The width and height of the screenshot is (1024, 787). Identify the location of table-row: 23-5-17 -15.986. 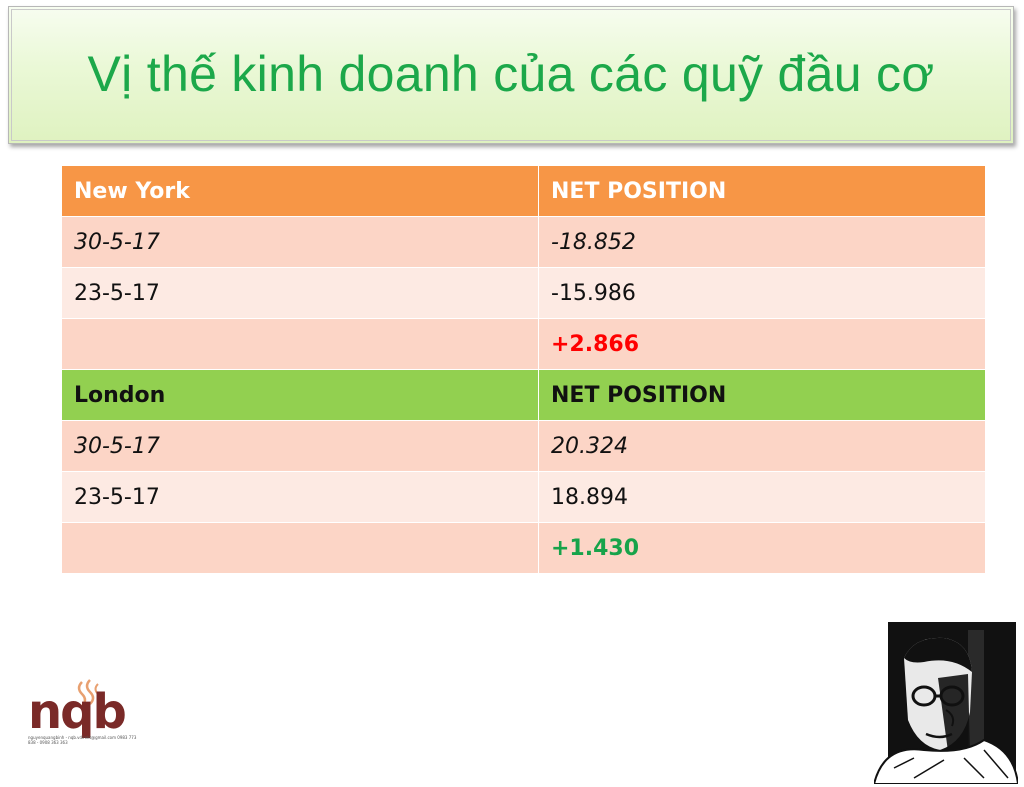
(523, 293).